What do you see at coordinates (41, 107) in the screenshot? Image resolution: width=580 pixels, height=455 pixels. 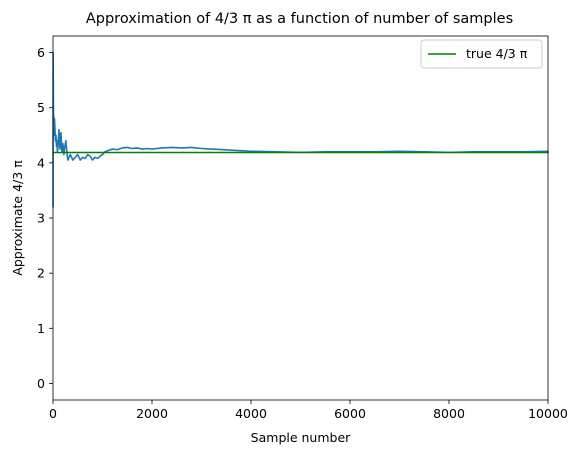 I see `y-tick-label: 5` at bounding box center [41, 107].